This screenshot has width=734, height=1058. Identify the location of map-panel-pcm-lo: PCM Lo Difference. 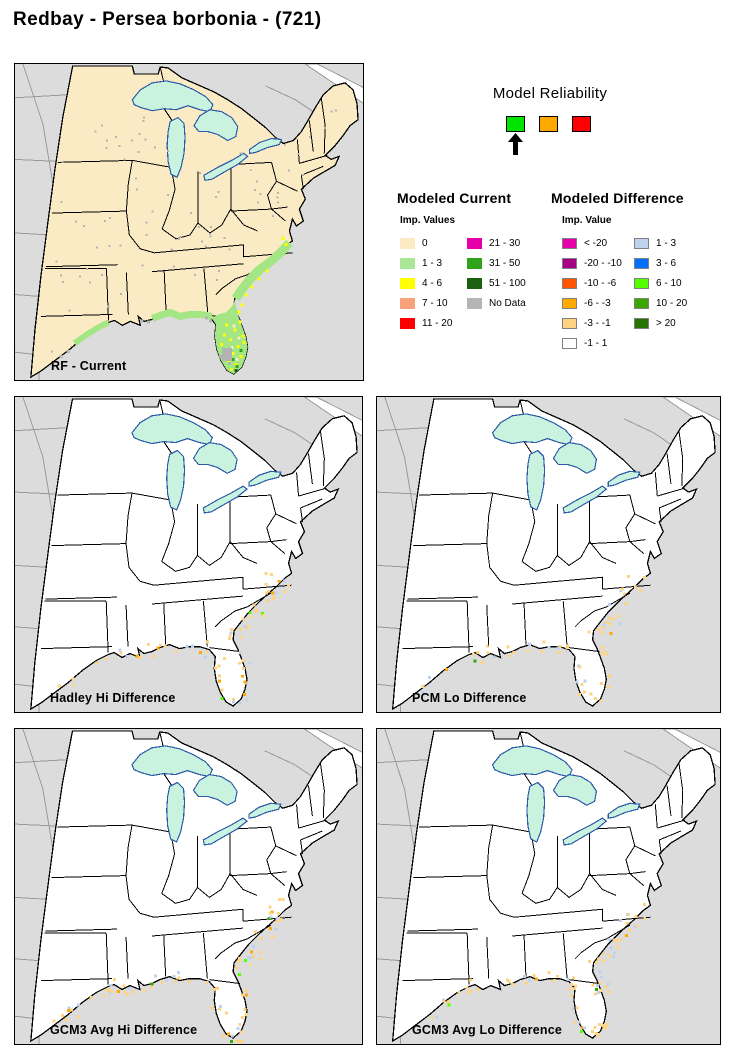
(548, 554).